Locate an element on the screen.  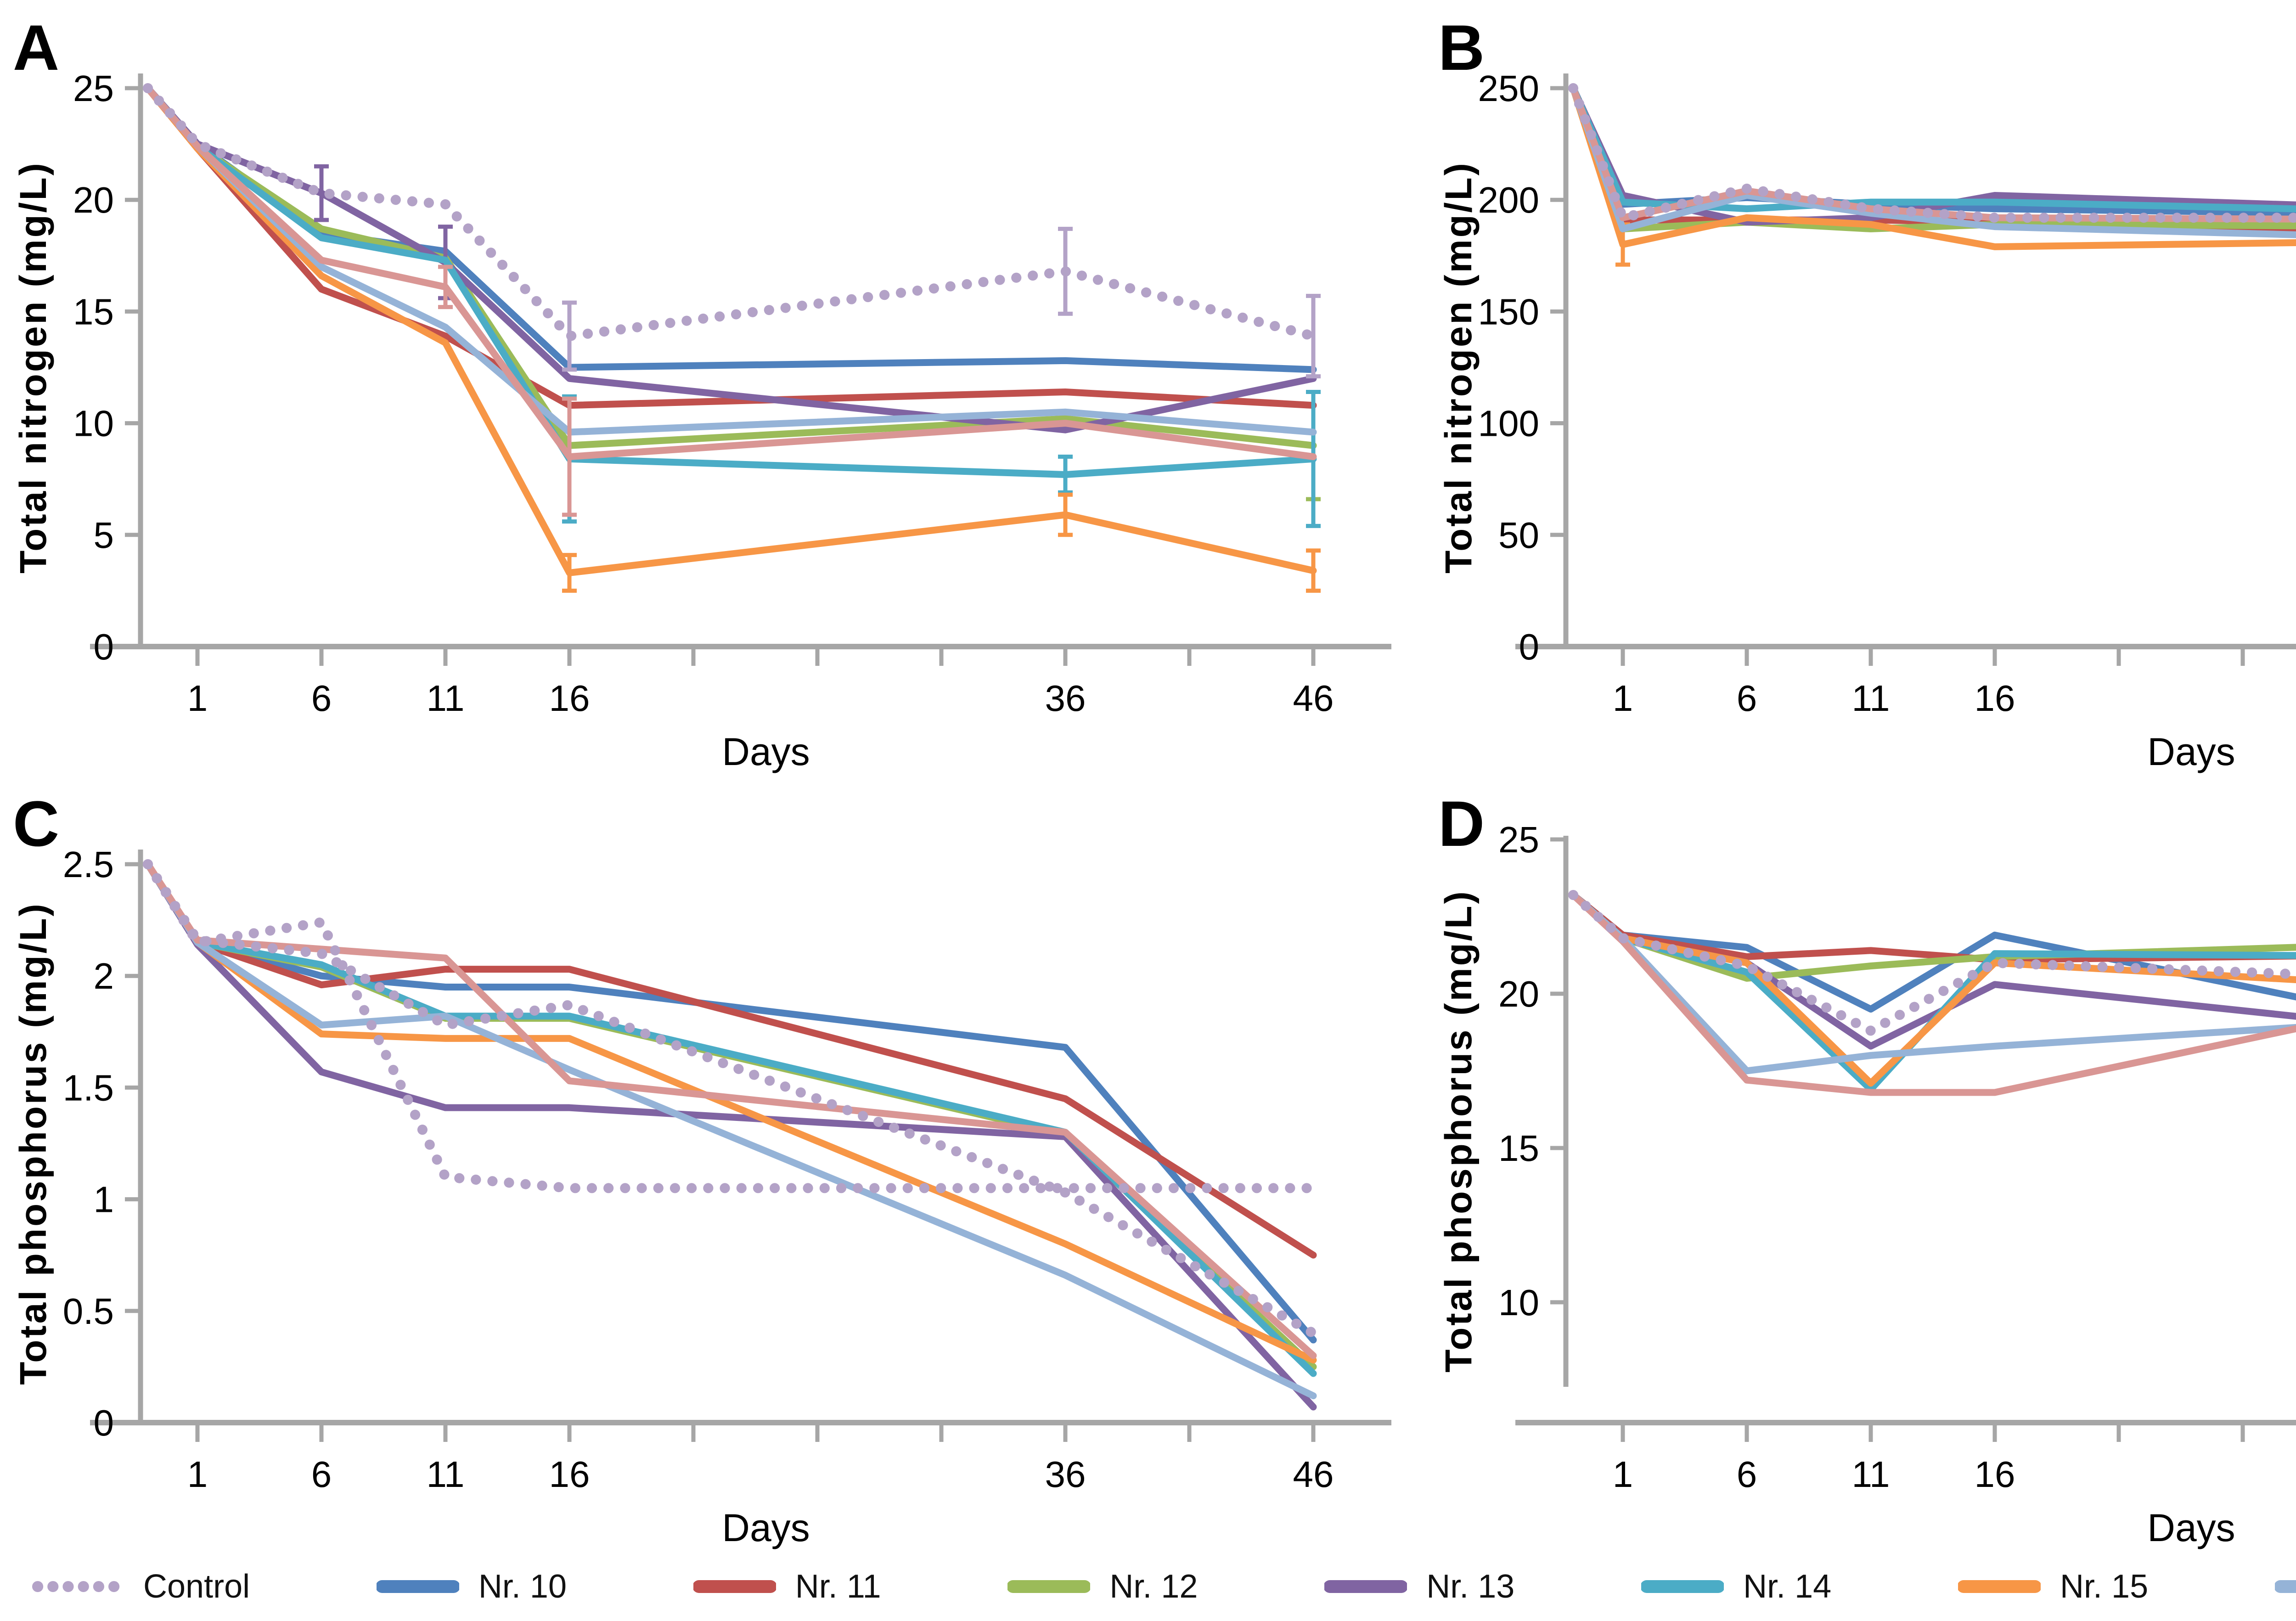
legend-item-nr-13: Nr. 13 is located at coordinates (1419, 1586).